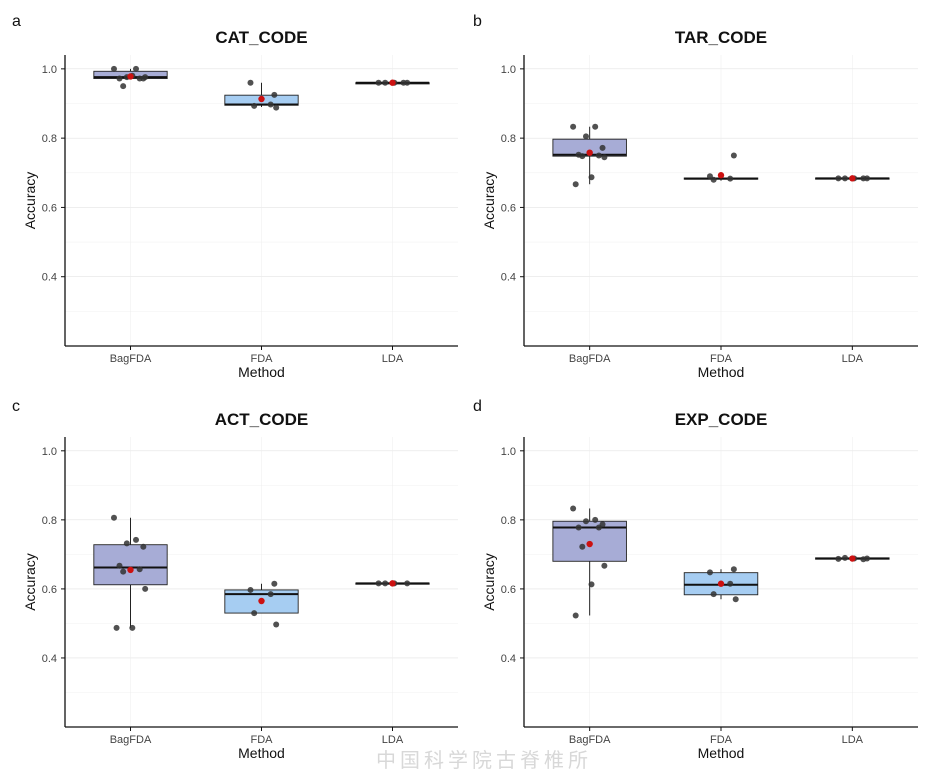 The height and width of the screenshot is (776, 932). Describe the element at coordinates (484, 760) in the screenshot. I see `watermark-text: 中国科学院古脊椎所` at that location.